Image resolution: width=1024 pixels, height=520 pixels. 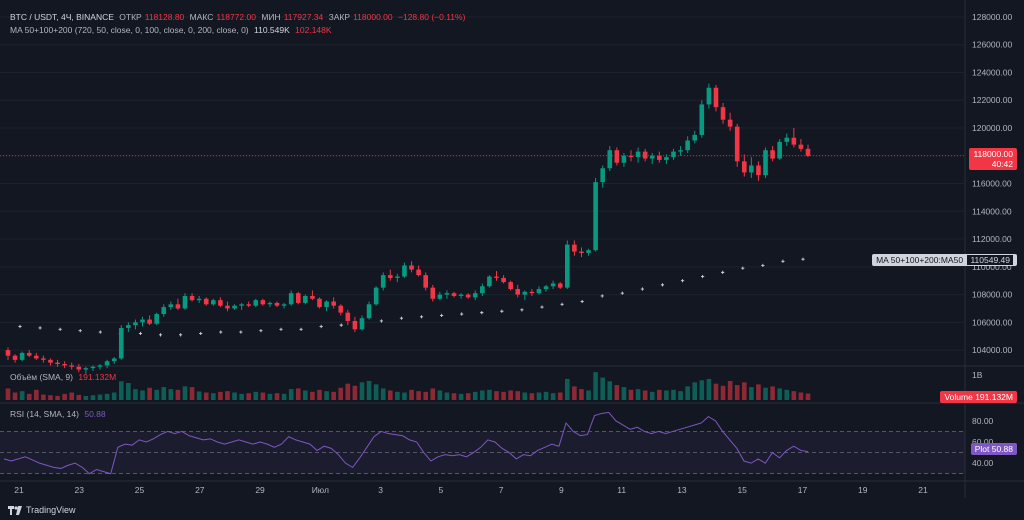 I want to click on time-tick-label: 9, so click(x=561, y=490).